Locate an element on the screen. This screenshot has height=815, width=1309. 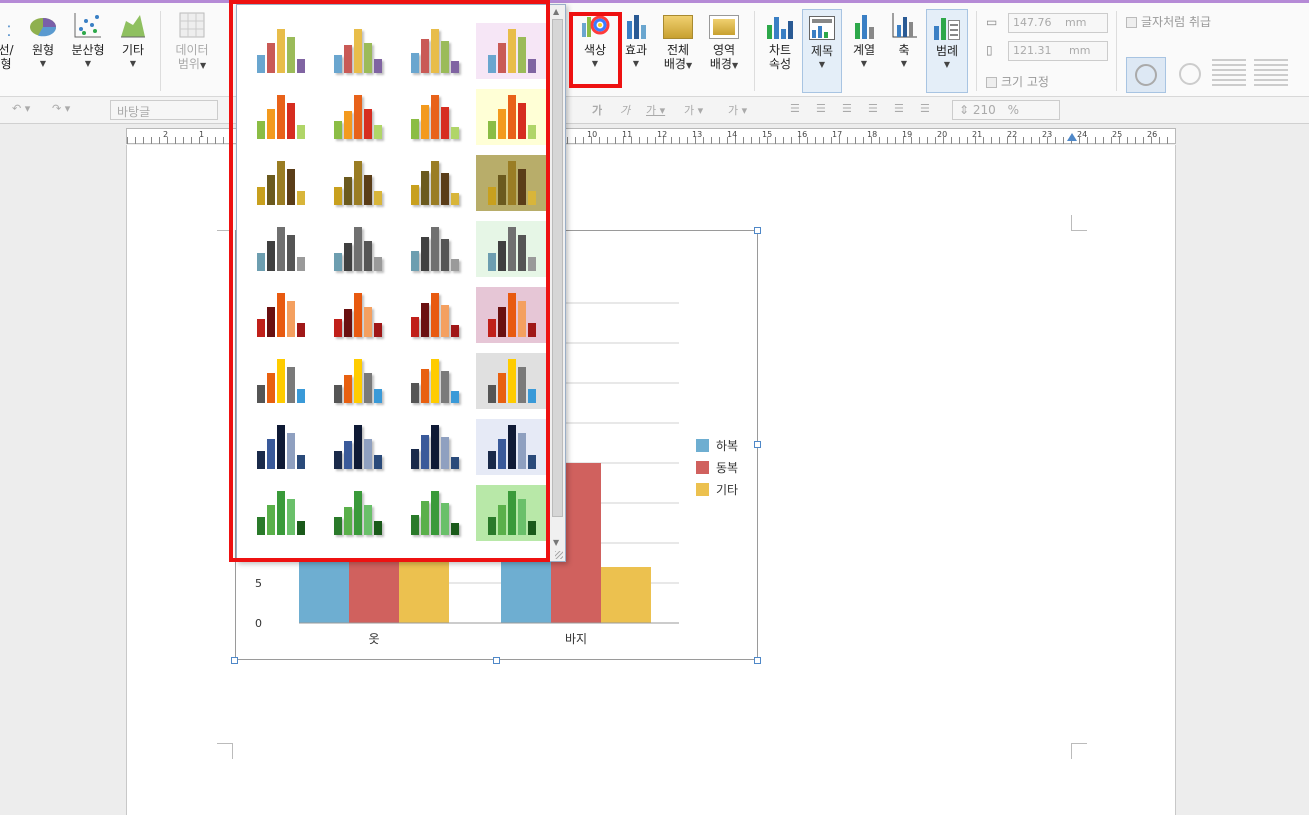
chart-properties-button: 차트 속성 is located at coordinates (780, 41).